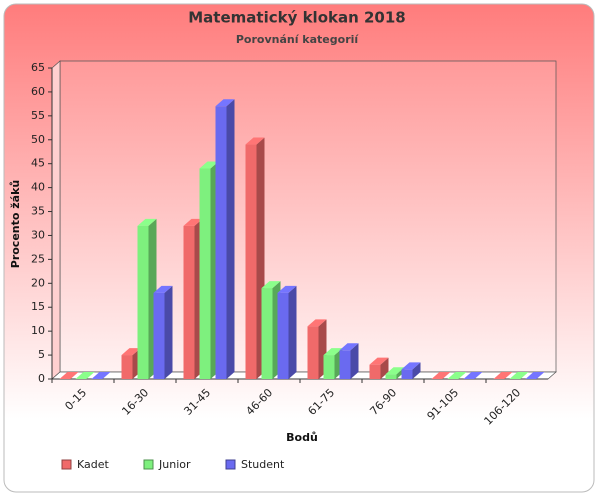 The height and width of the screenshot is (504, 600). Describe the element at coordinates (38, 67) in the screenshot. I see `y-tick-label: 65` at that location.